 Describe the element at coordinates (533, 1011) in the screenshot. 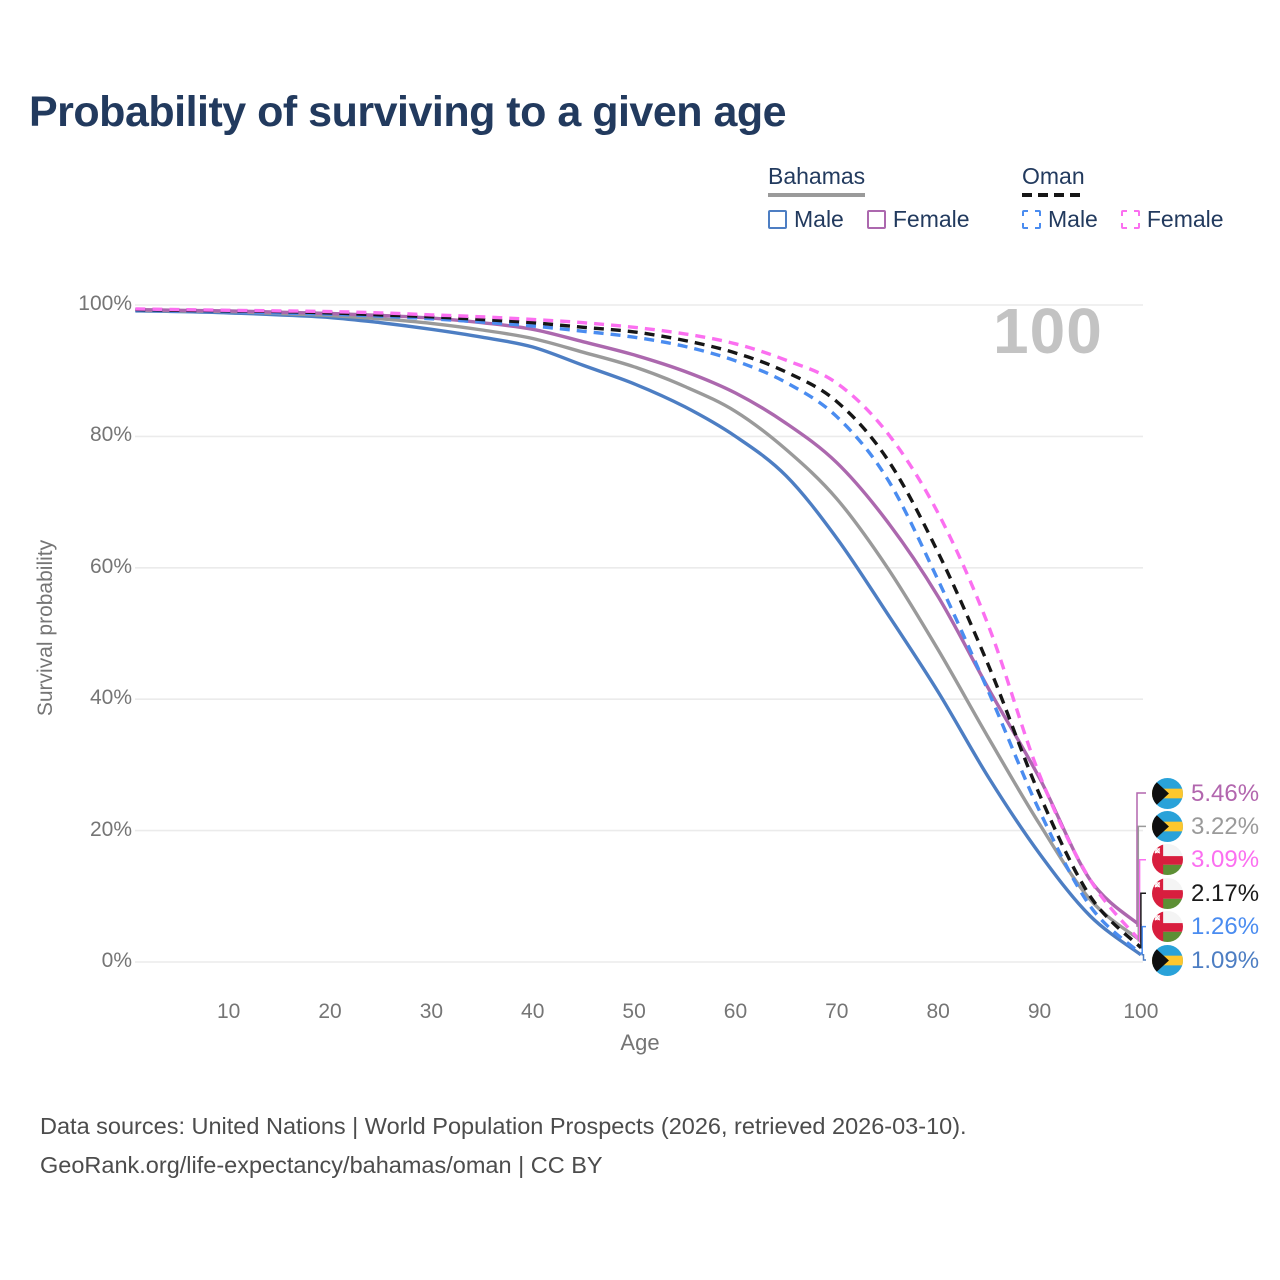

I see `x-tick-label: 40` at that location.